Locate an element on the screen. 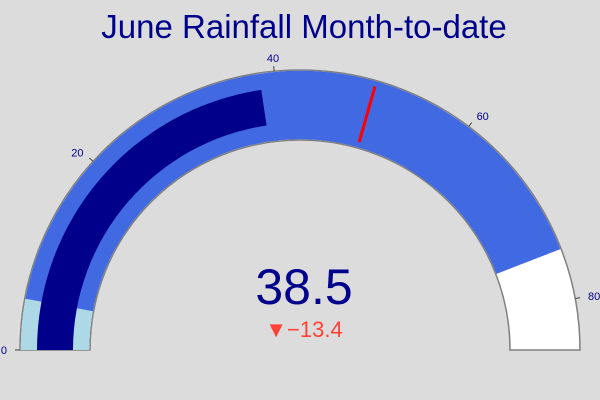  gauge-tick-label-40: 40 is located at coordinates (273, 59).